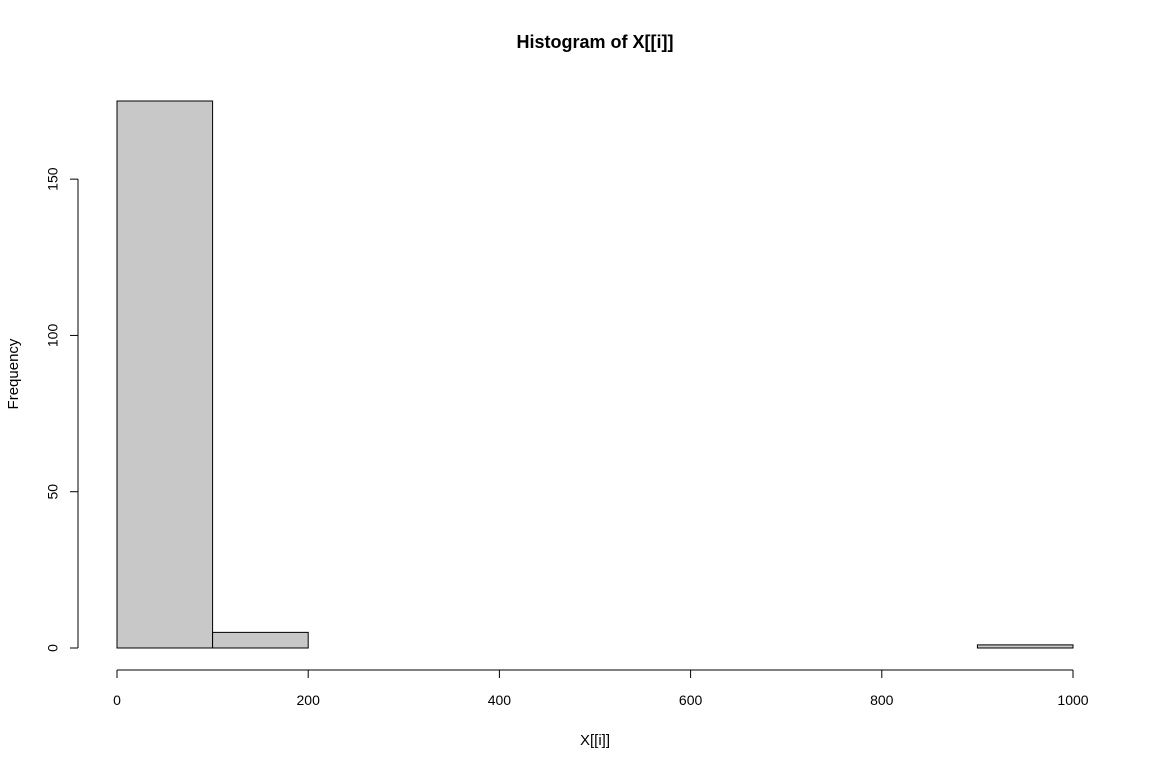 The width and height of the screenshot is (1152, 768). I want to click on y-tick-label: 100, so click(53, 336).